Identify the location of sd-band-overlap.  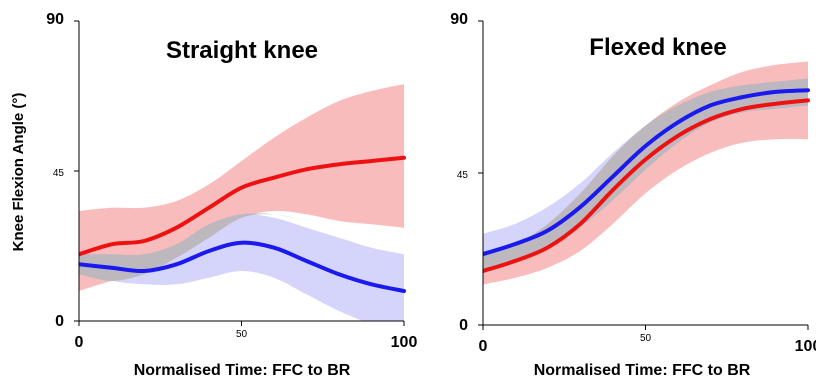
(241, 247).